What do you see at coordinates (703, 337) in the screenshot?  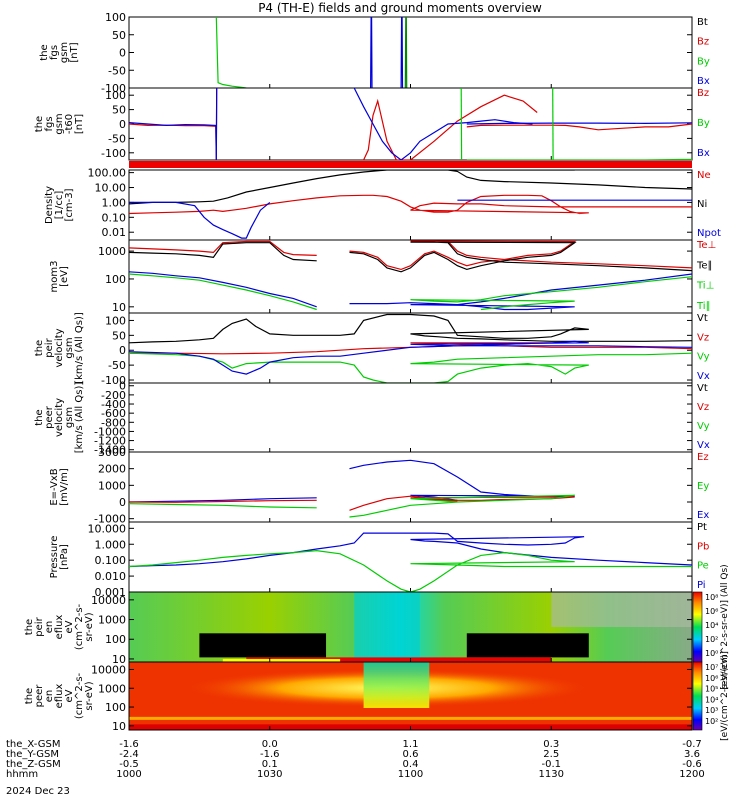 I see `legend-entry: Vz` at bounding box center [703, 337].